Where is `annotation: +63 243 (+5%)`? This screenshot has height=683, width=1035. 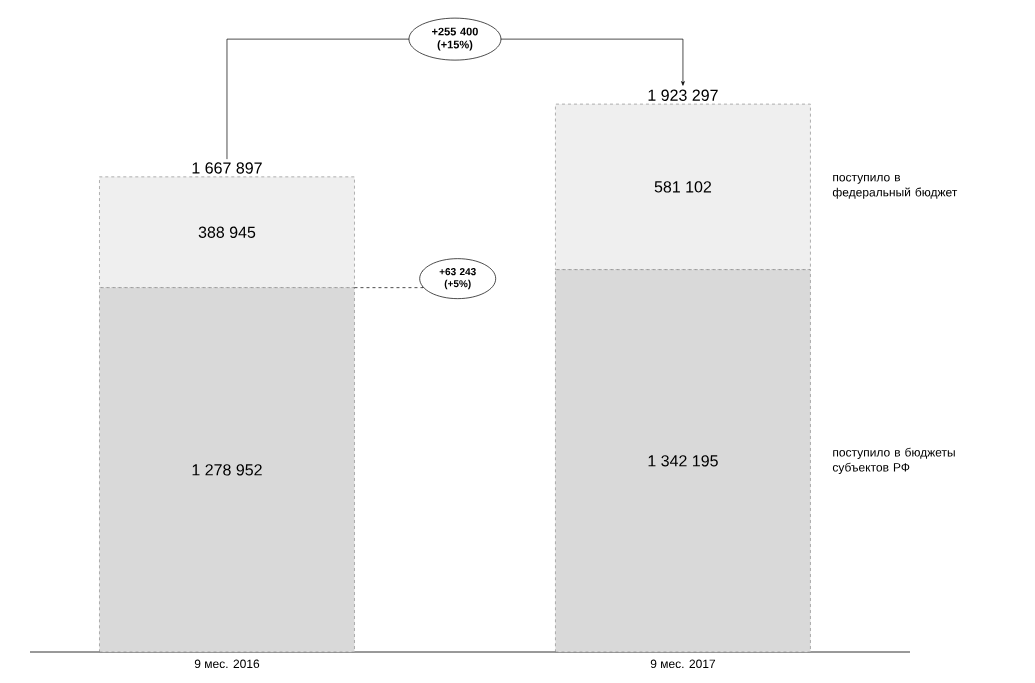
annotation: +63 243 (+5%) is located at coordinates (457, 279).